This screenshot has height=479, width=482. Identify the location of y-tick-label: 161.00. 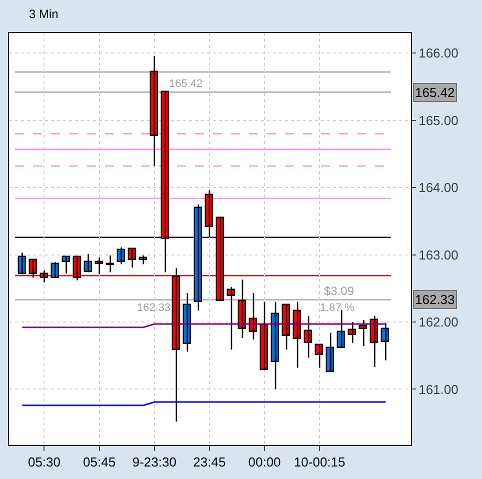
(438, 389).